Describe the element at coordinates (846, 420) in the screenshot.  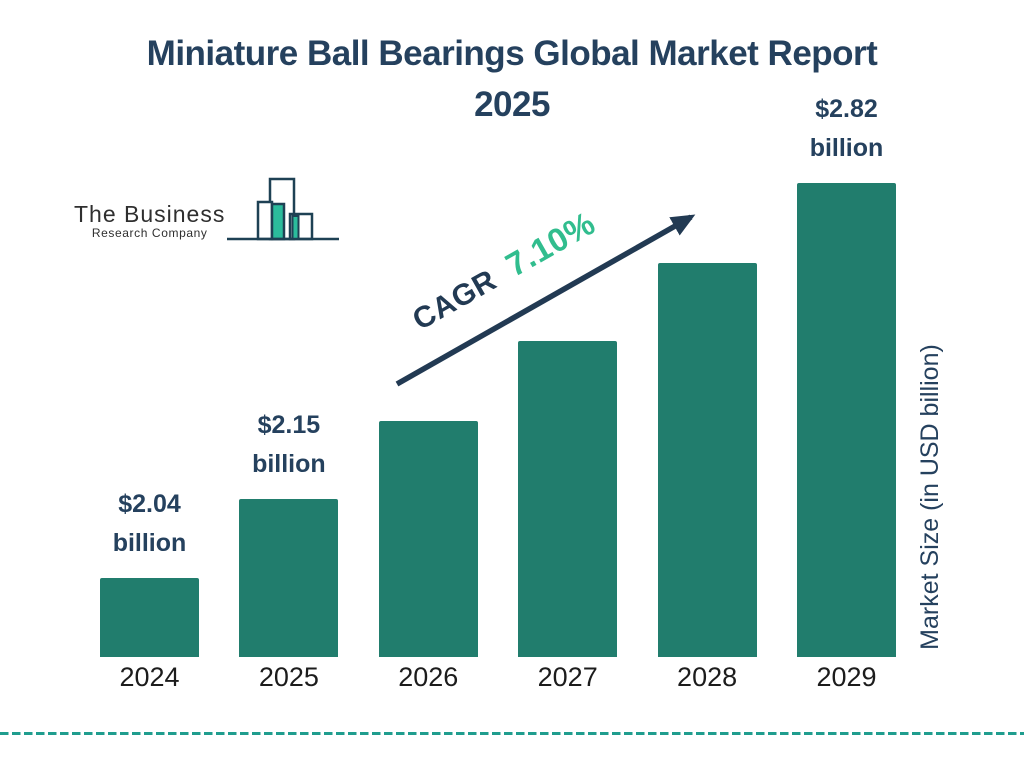
I see `bar-2029` at that location.